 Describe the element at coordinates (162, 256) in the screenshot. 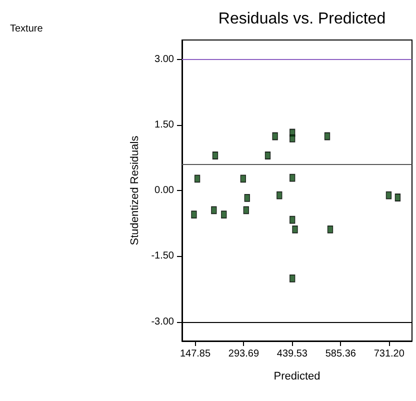

I see `y-tick-label: -1.50` at that location.